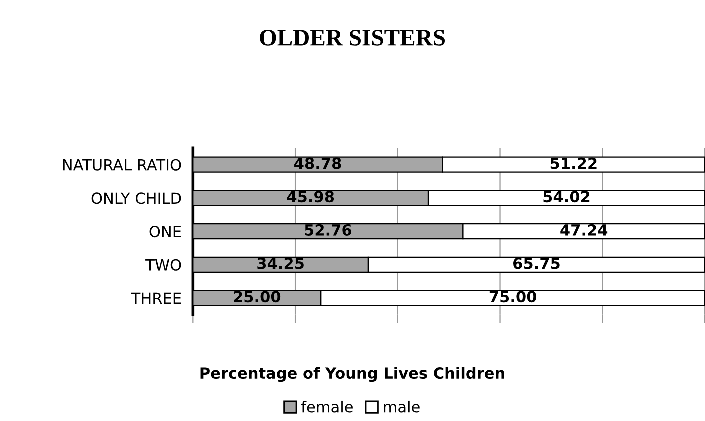 Image resolution: width=705 pixels, height=421 pixels. What do you see at coordinates (310, 197) in the screenshot?
I see `data-label: 45.98` at bounding box center [310, 197].